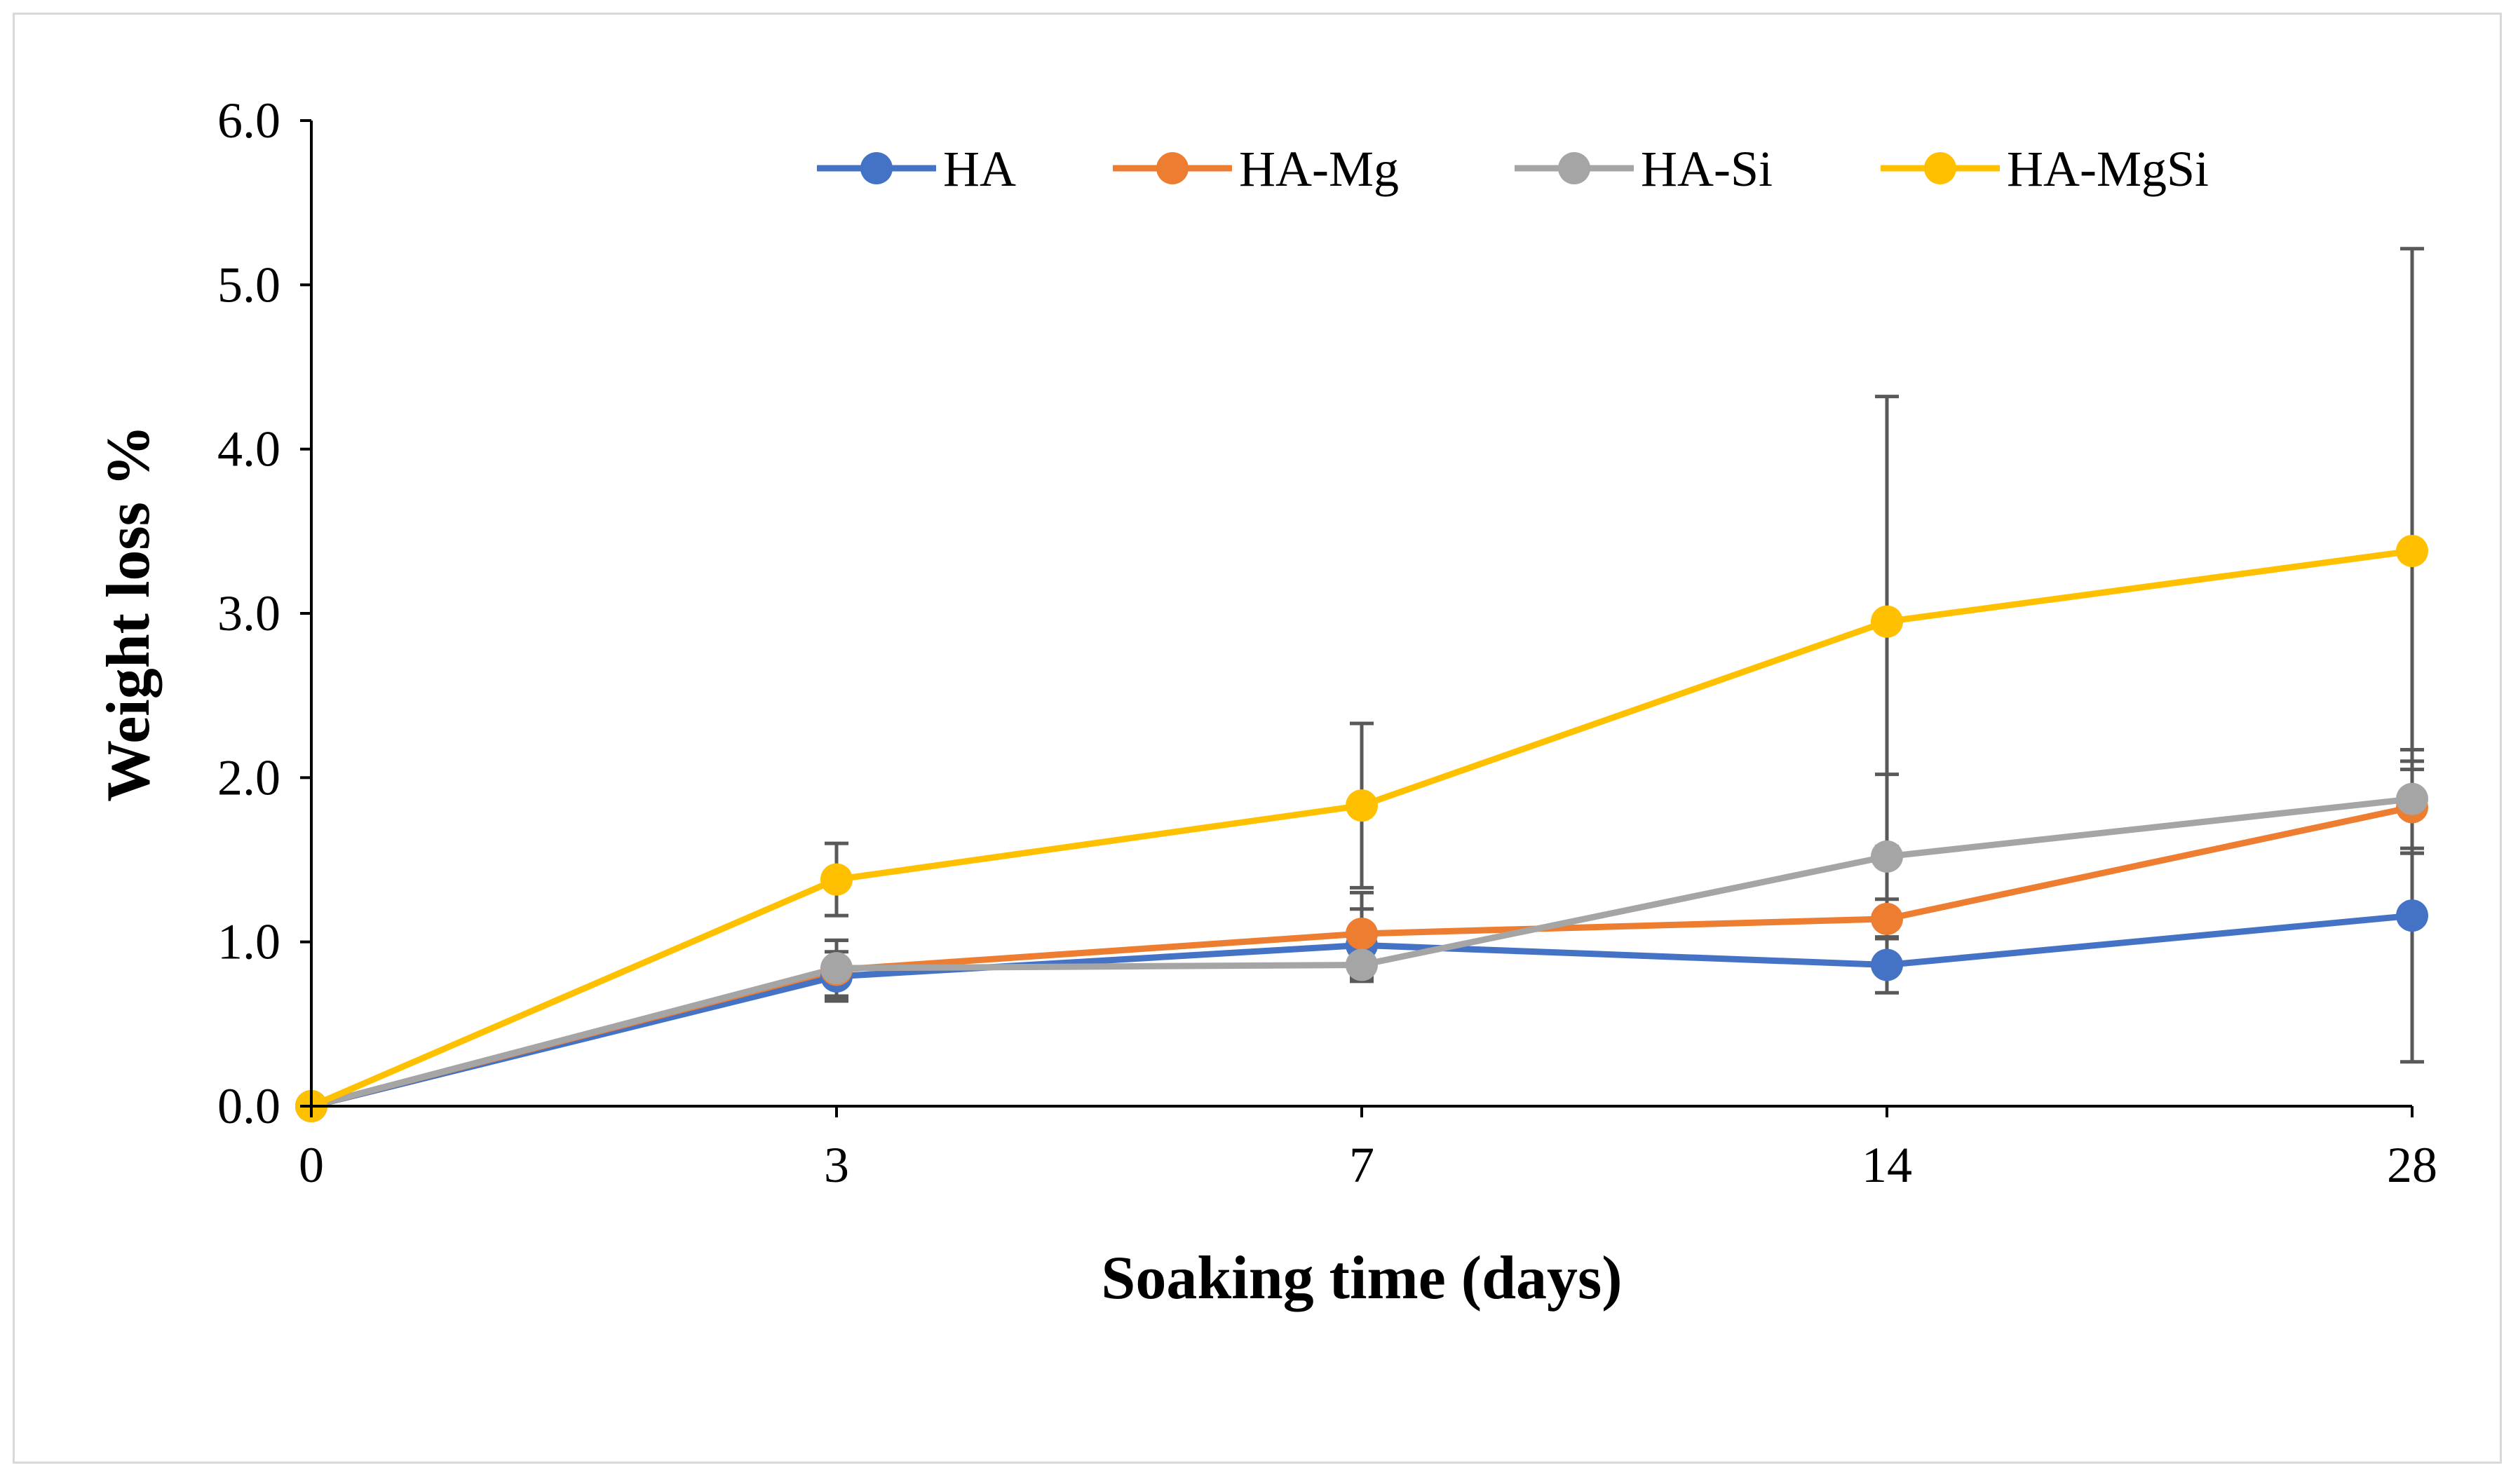 The height and width of the screenshot is (1484, 2518). Describe the element at coordinates (248, 777) in the screenshot. I see `y-tick-label: 2.0` at that location.